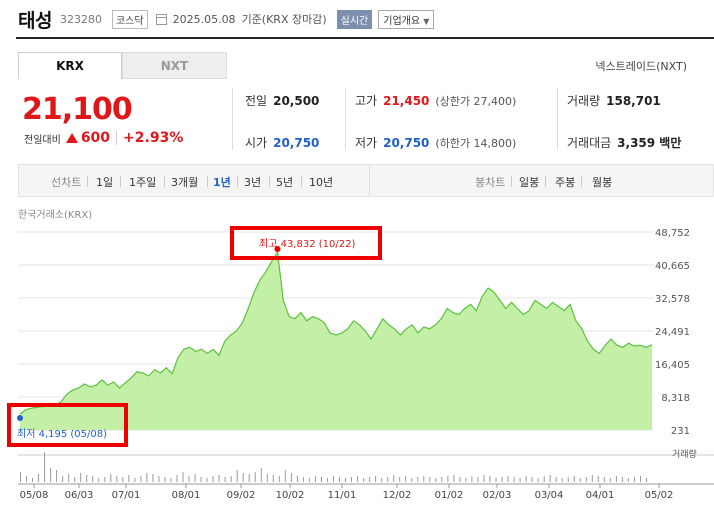  I want to click on stat-value: 158,701, so click(633, 101).